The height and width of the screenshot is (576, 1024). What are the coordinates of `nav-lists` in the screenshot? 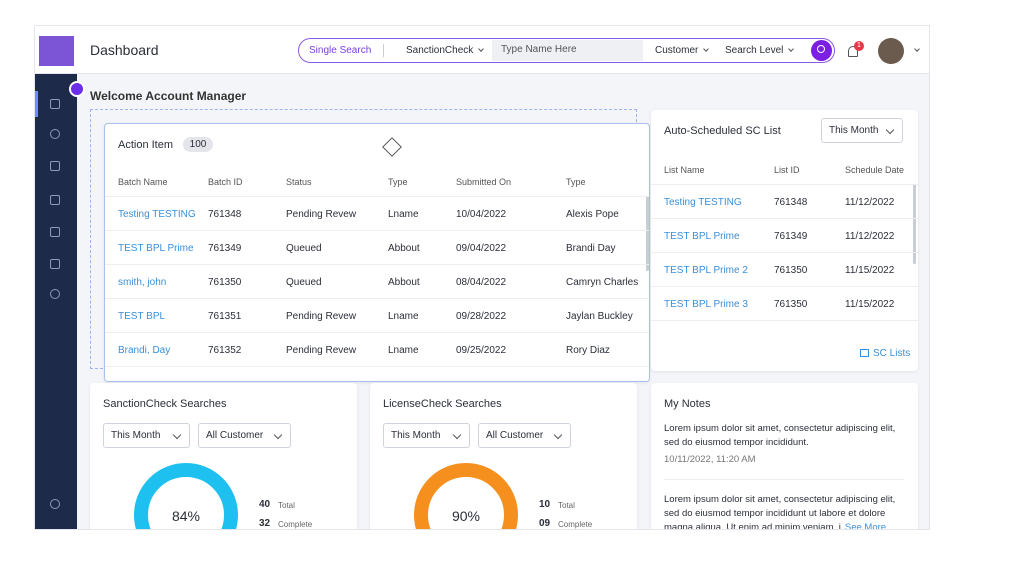 It's located at (55, 200).